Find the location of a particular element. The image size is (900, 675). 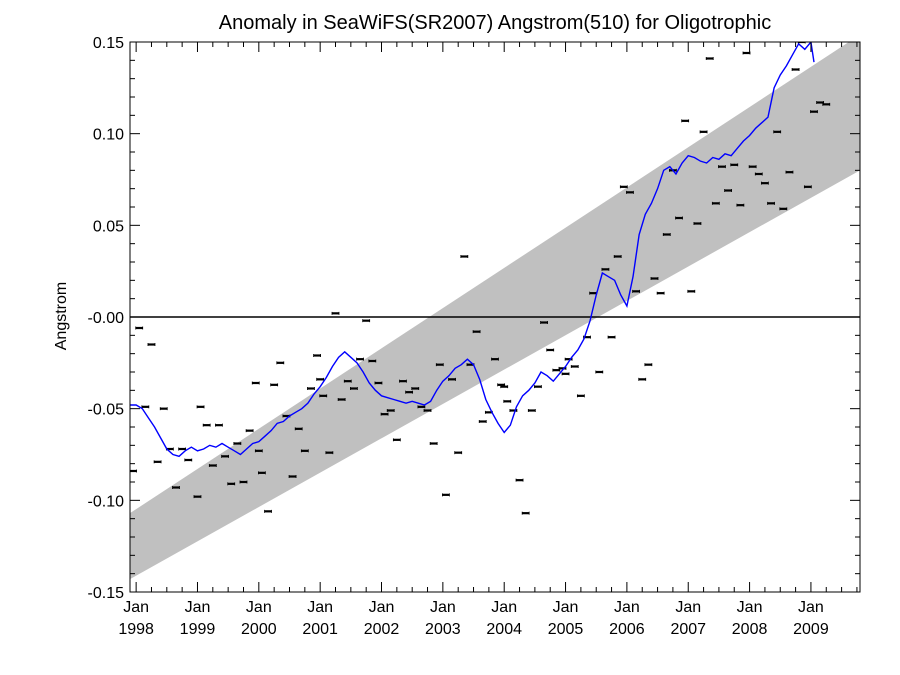

y-tick-label: 0.10 is located at coordinates (108, 135).